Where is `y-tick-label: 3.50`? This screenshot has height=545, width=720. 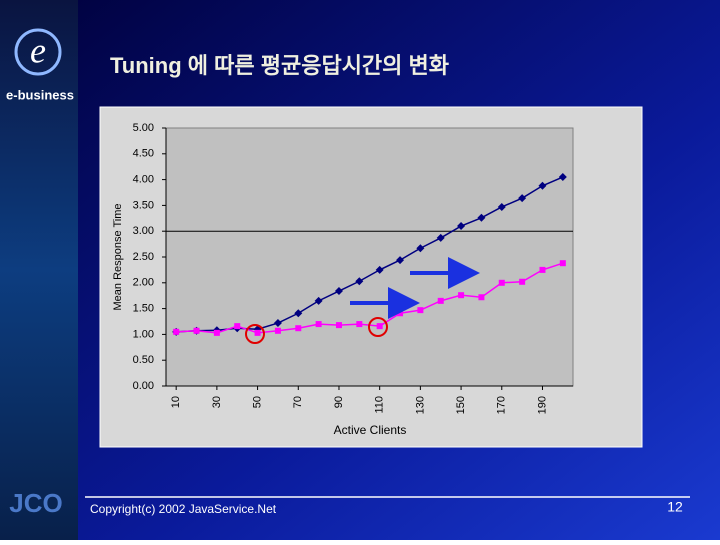
y-tick-label: 3.50 is located at coordinates (143, 205).